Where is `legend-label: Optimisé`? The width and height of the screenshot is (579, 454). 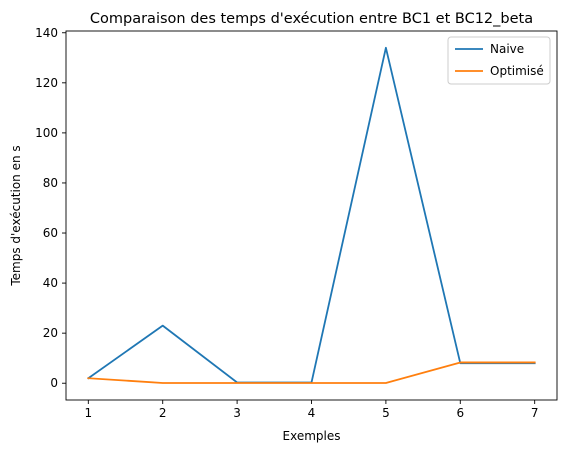 legend-label: Optimisé is located at coordinates (517, 71).